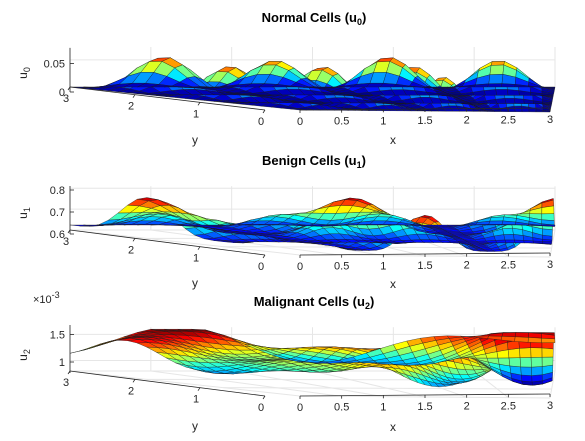 The width and height of the screenshot is (585, 441). Describe the element at coordinates (309, 301) in the screenshot. I see `title-main: Malignant Cells (u` at that location.